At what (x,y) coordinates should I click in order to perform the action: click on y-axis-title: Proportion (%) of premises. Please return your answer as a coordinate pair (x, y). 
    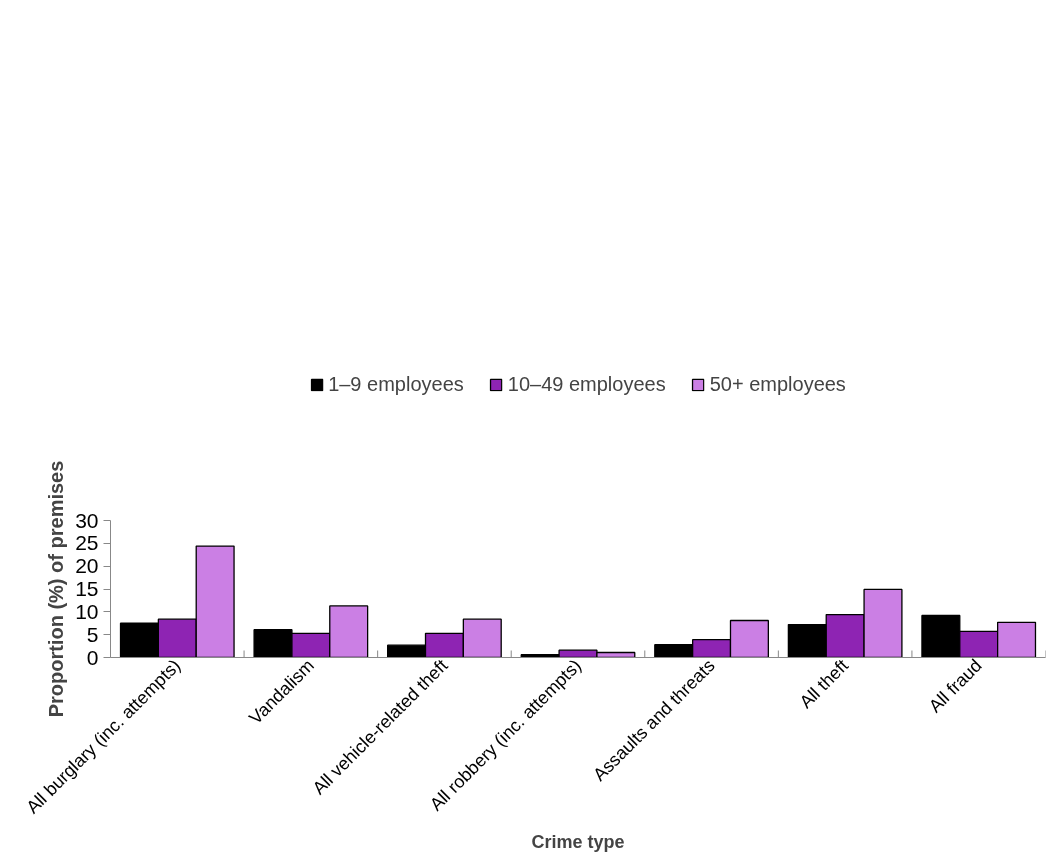
    Looking at the image, I should click on (56, 589).